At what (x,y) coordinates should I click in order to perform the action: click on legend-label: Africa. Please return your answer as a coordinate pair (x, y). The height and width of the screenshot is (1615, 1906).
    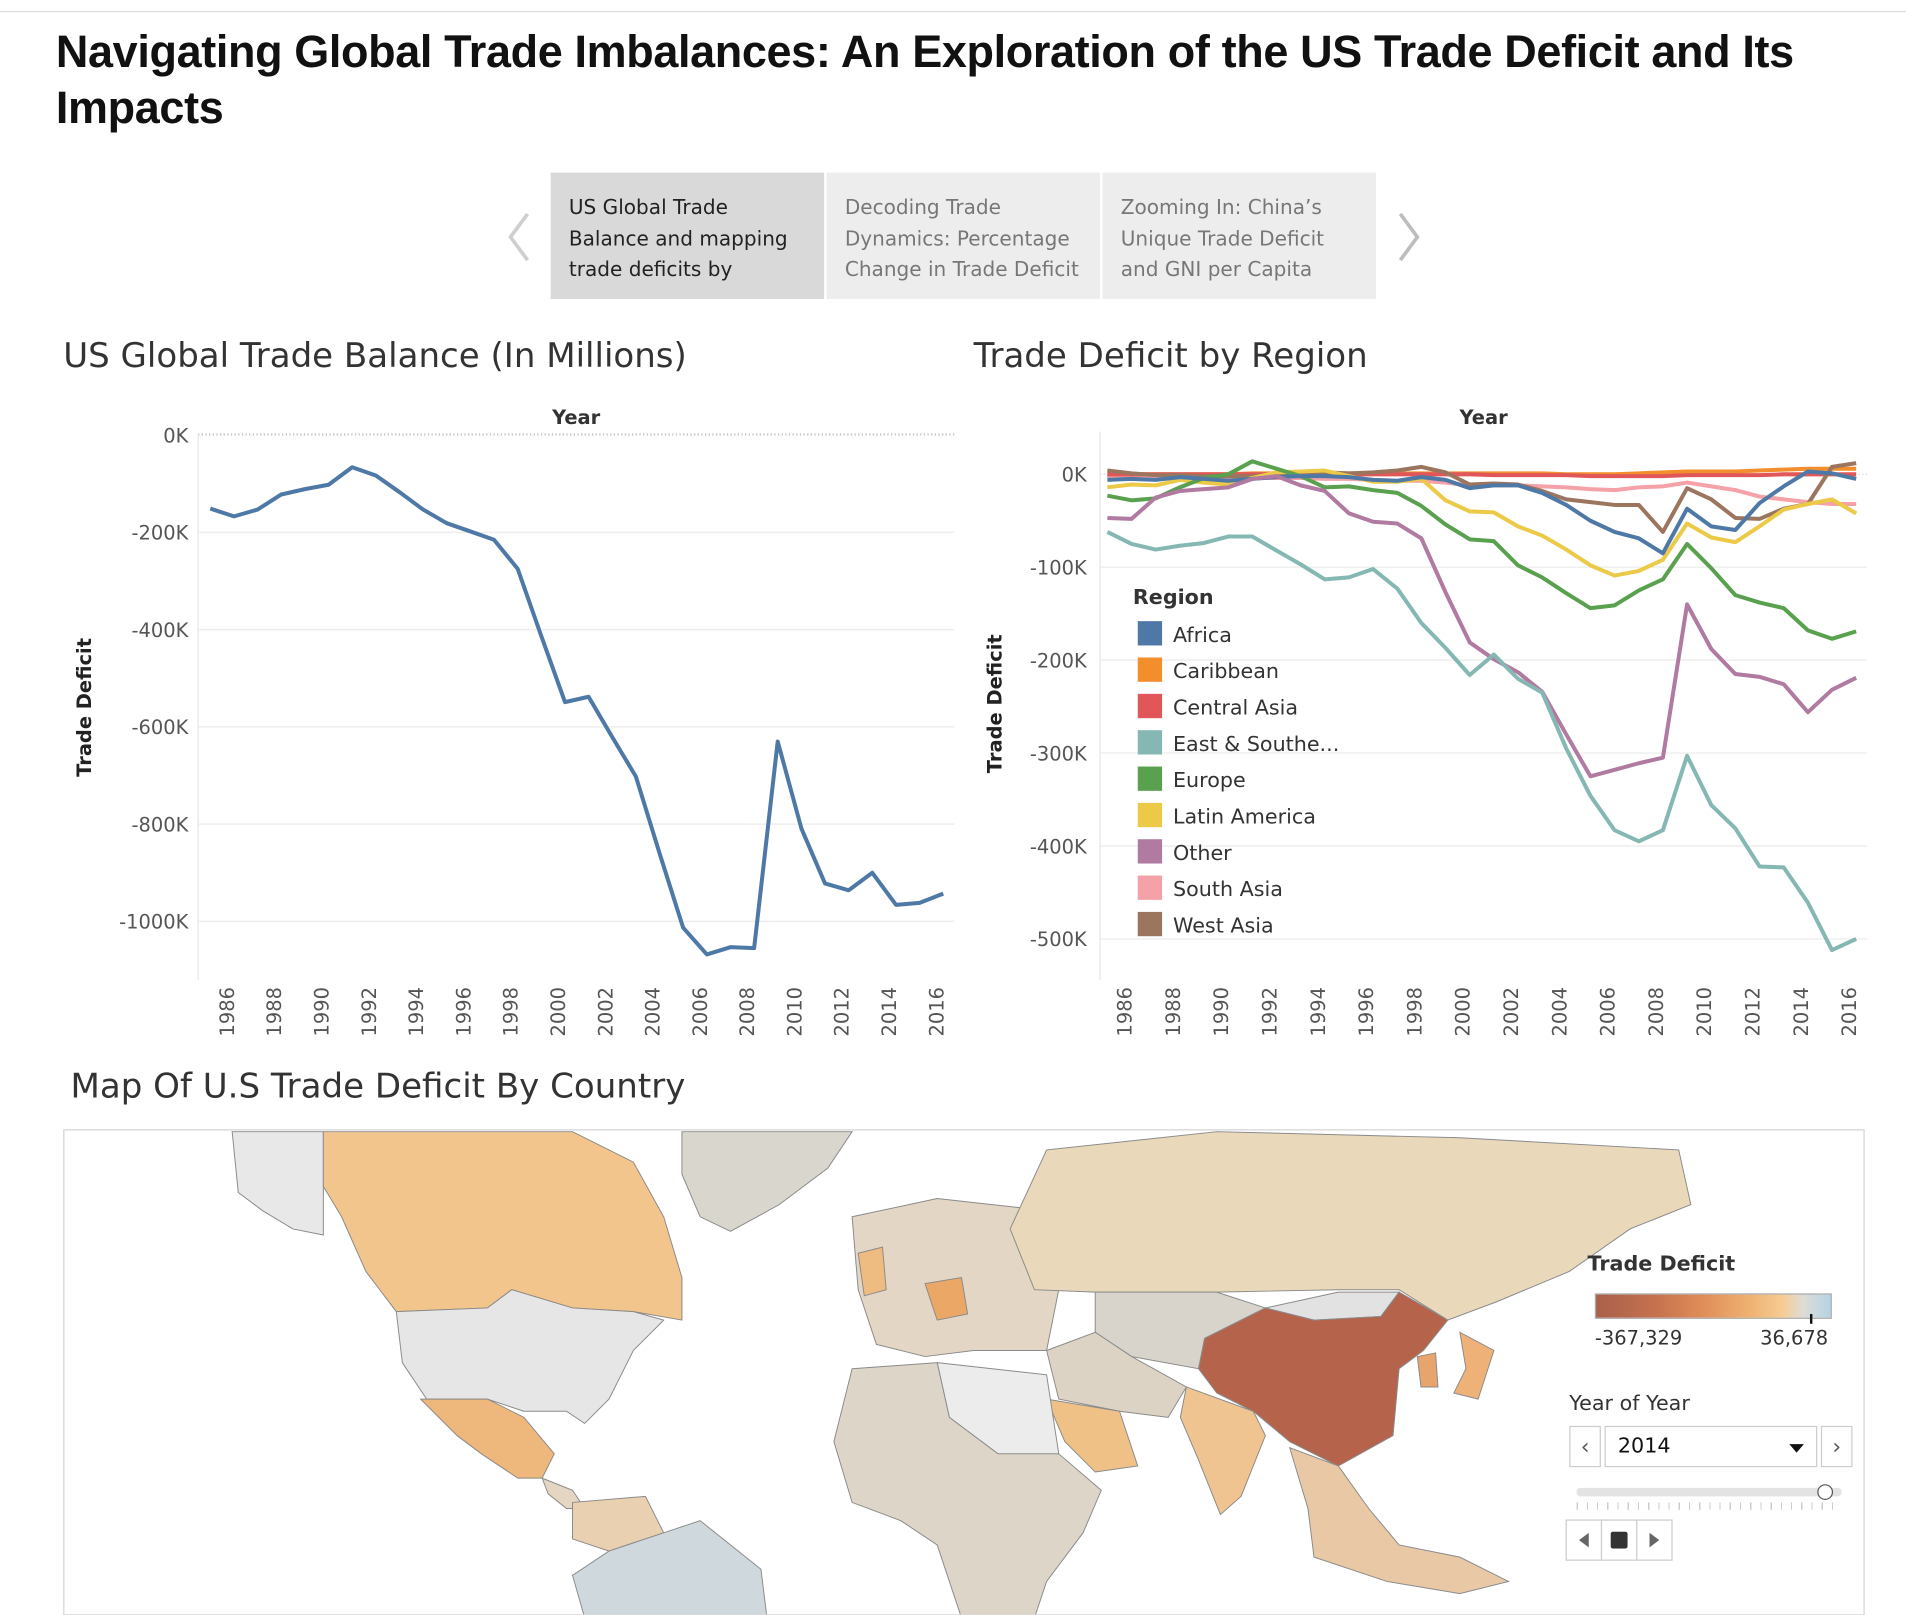
    Looking at the image, I should click on (1202, 635).